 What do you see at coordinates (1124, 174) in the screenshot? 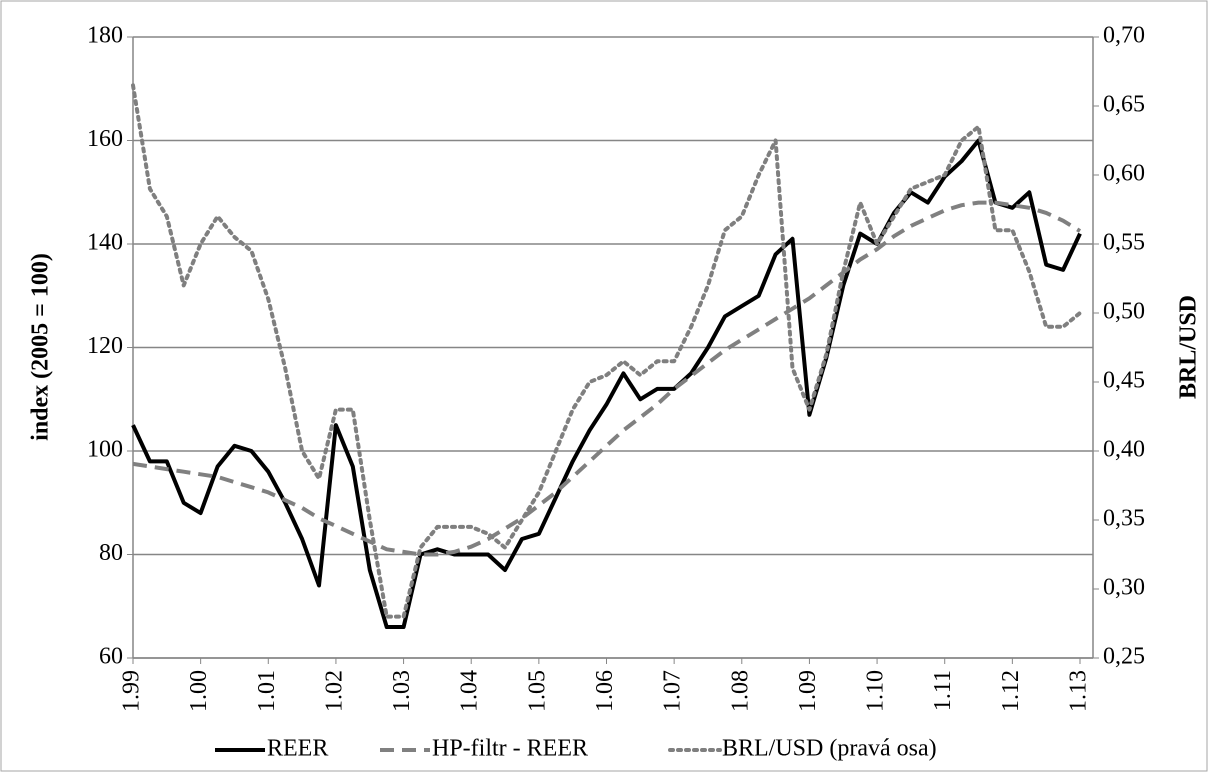
I see `y2-tick-label: 0,60` at bounding box center [1124, 174].